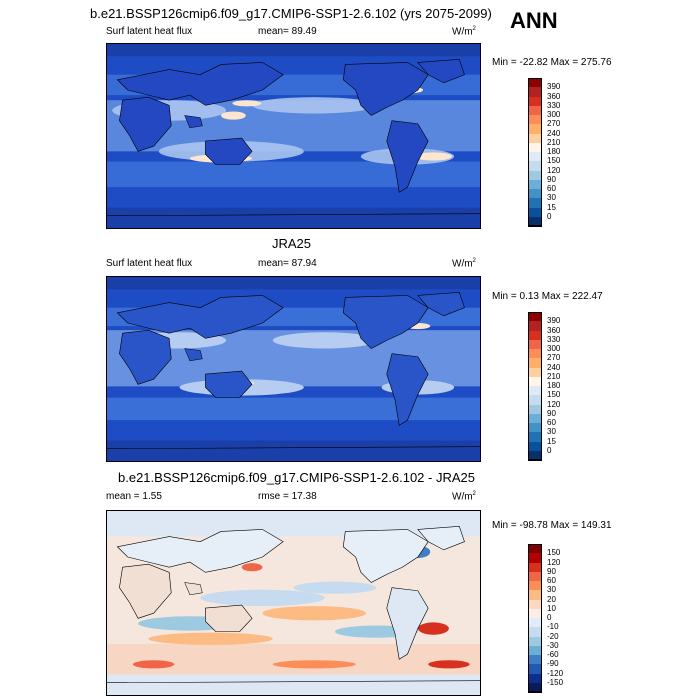 Image resolution: width=700 pixels, height=700 pixels. I want to click on panel2-map, so click(293, 369).